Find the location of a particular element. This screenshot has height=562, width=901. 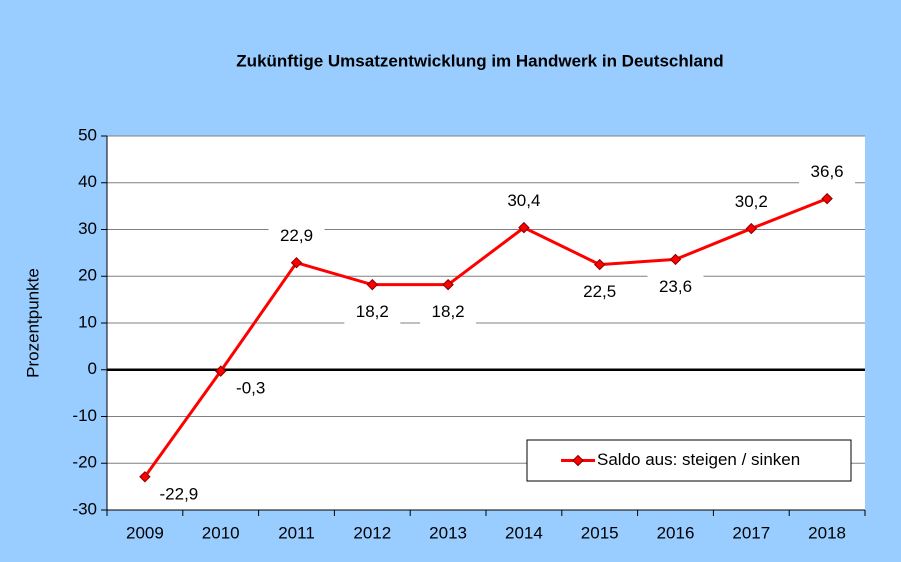

value-label: 30,4 is located at coordinates (523, 200).